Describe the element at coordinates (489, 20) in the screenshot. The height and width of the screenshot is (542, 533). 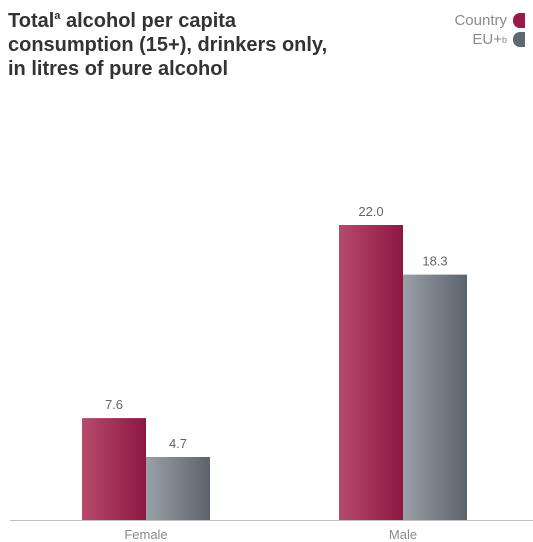
I see `legend-item-country: Country` at that location.